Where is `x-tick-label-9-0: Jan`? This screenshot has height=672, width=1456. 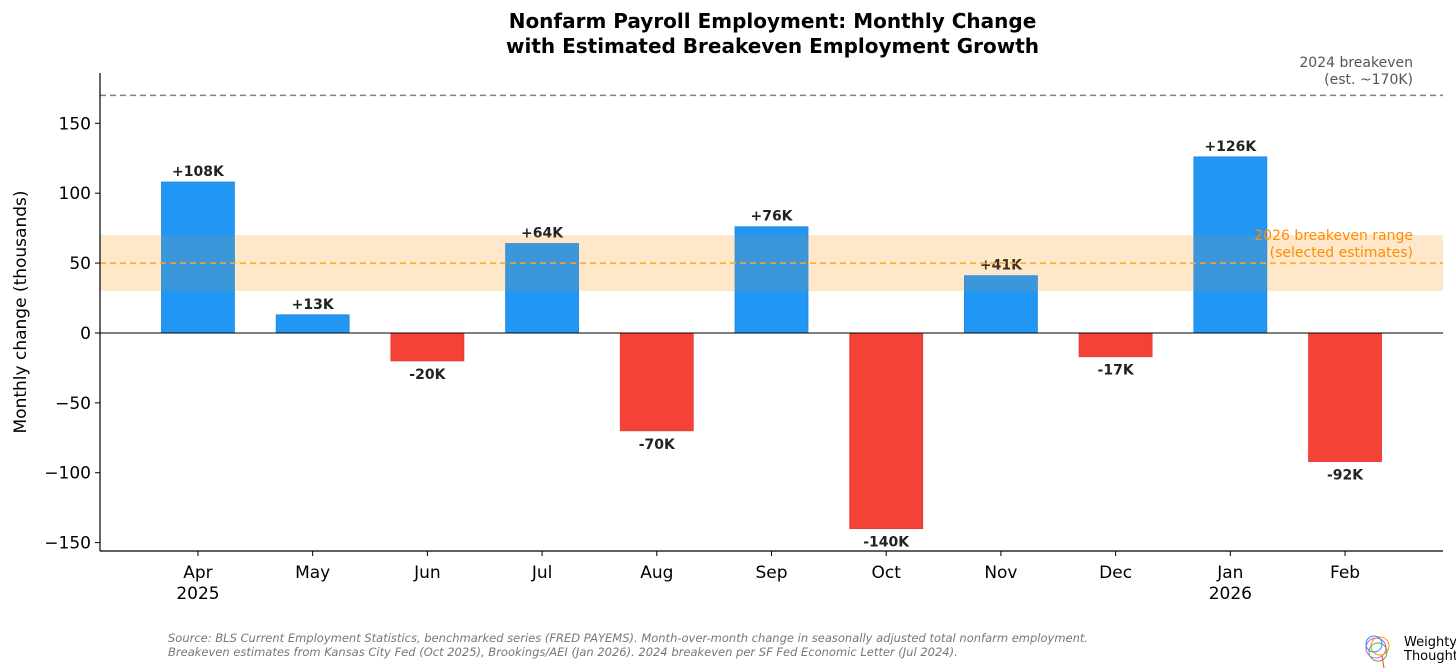 x-tick-label-9-0: Jan is located at coordinates (1229, 573).